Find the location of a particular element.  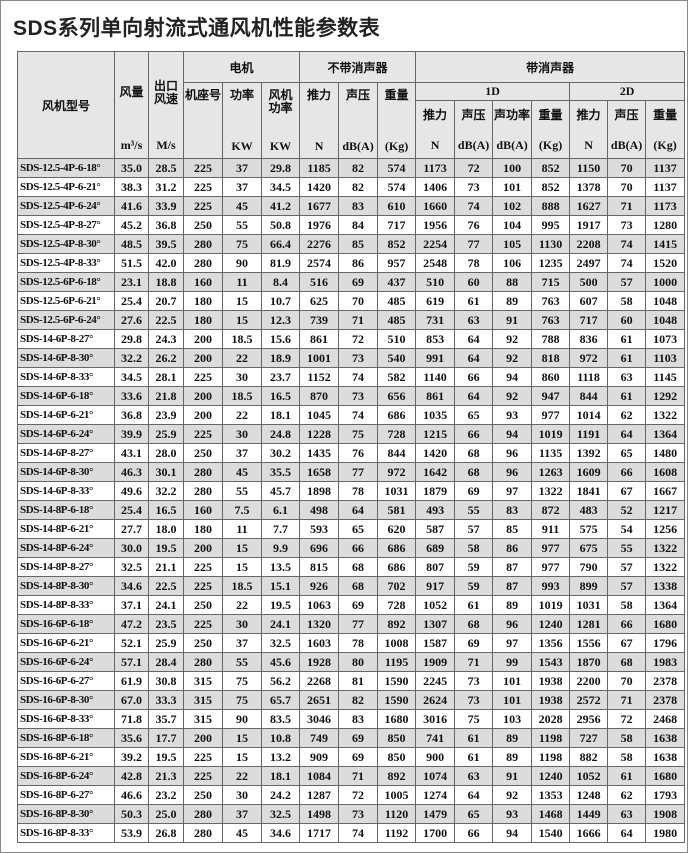

table-cell: 947 is located at coordinates (551, 396).